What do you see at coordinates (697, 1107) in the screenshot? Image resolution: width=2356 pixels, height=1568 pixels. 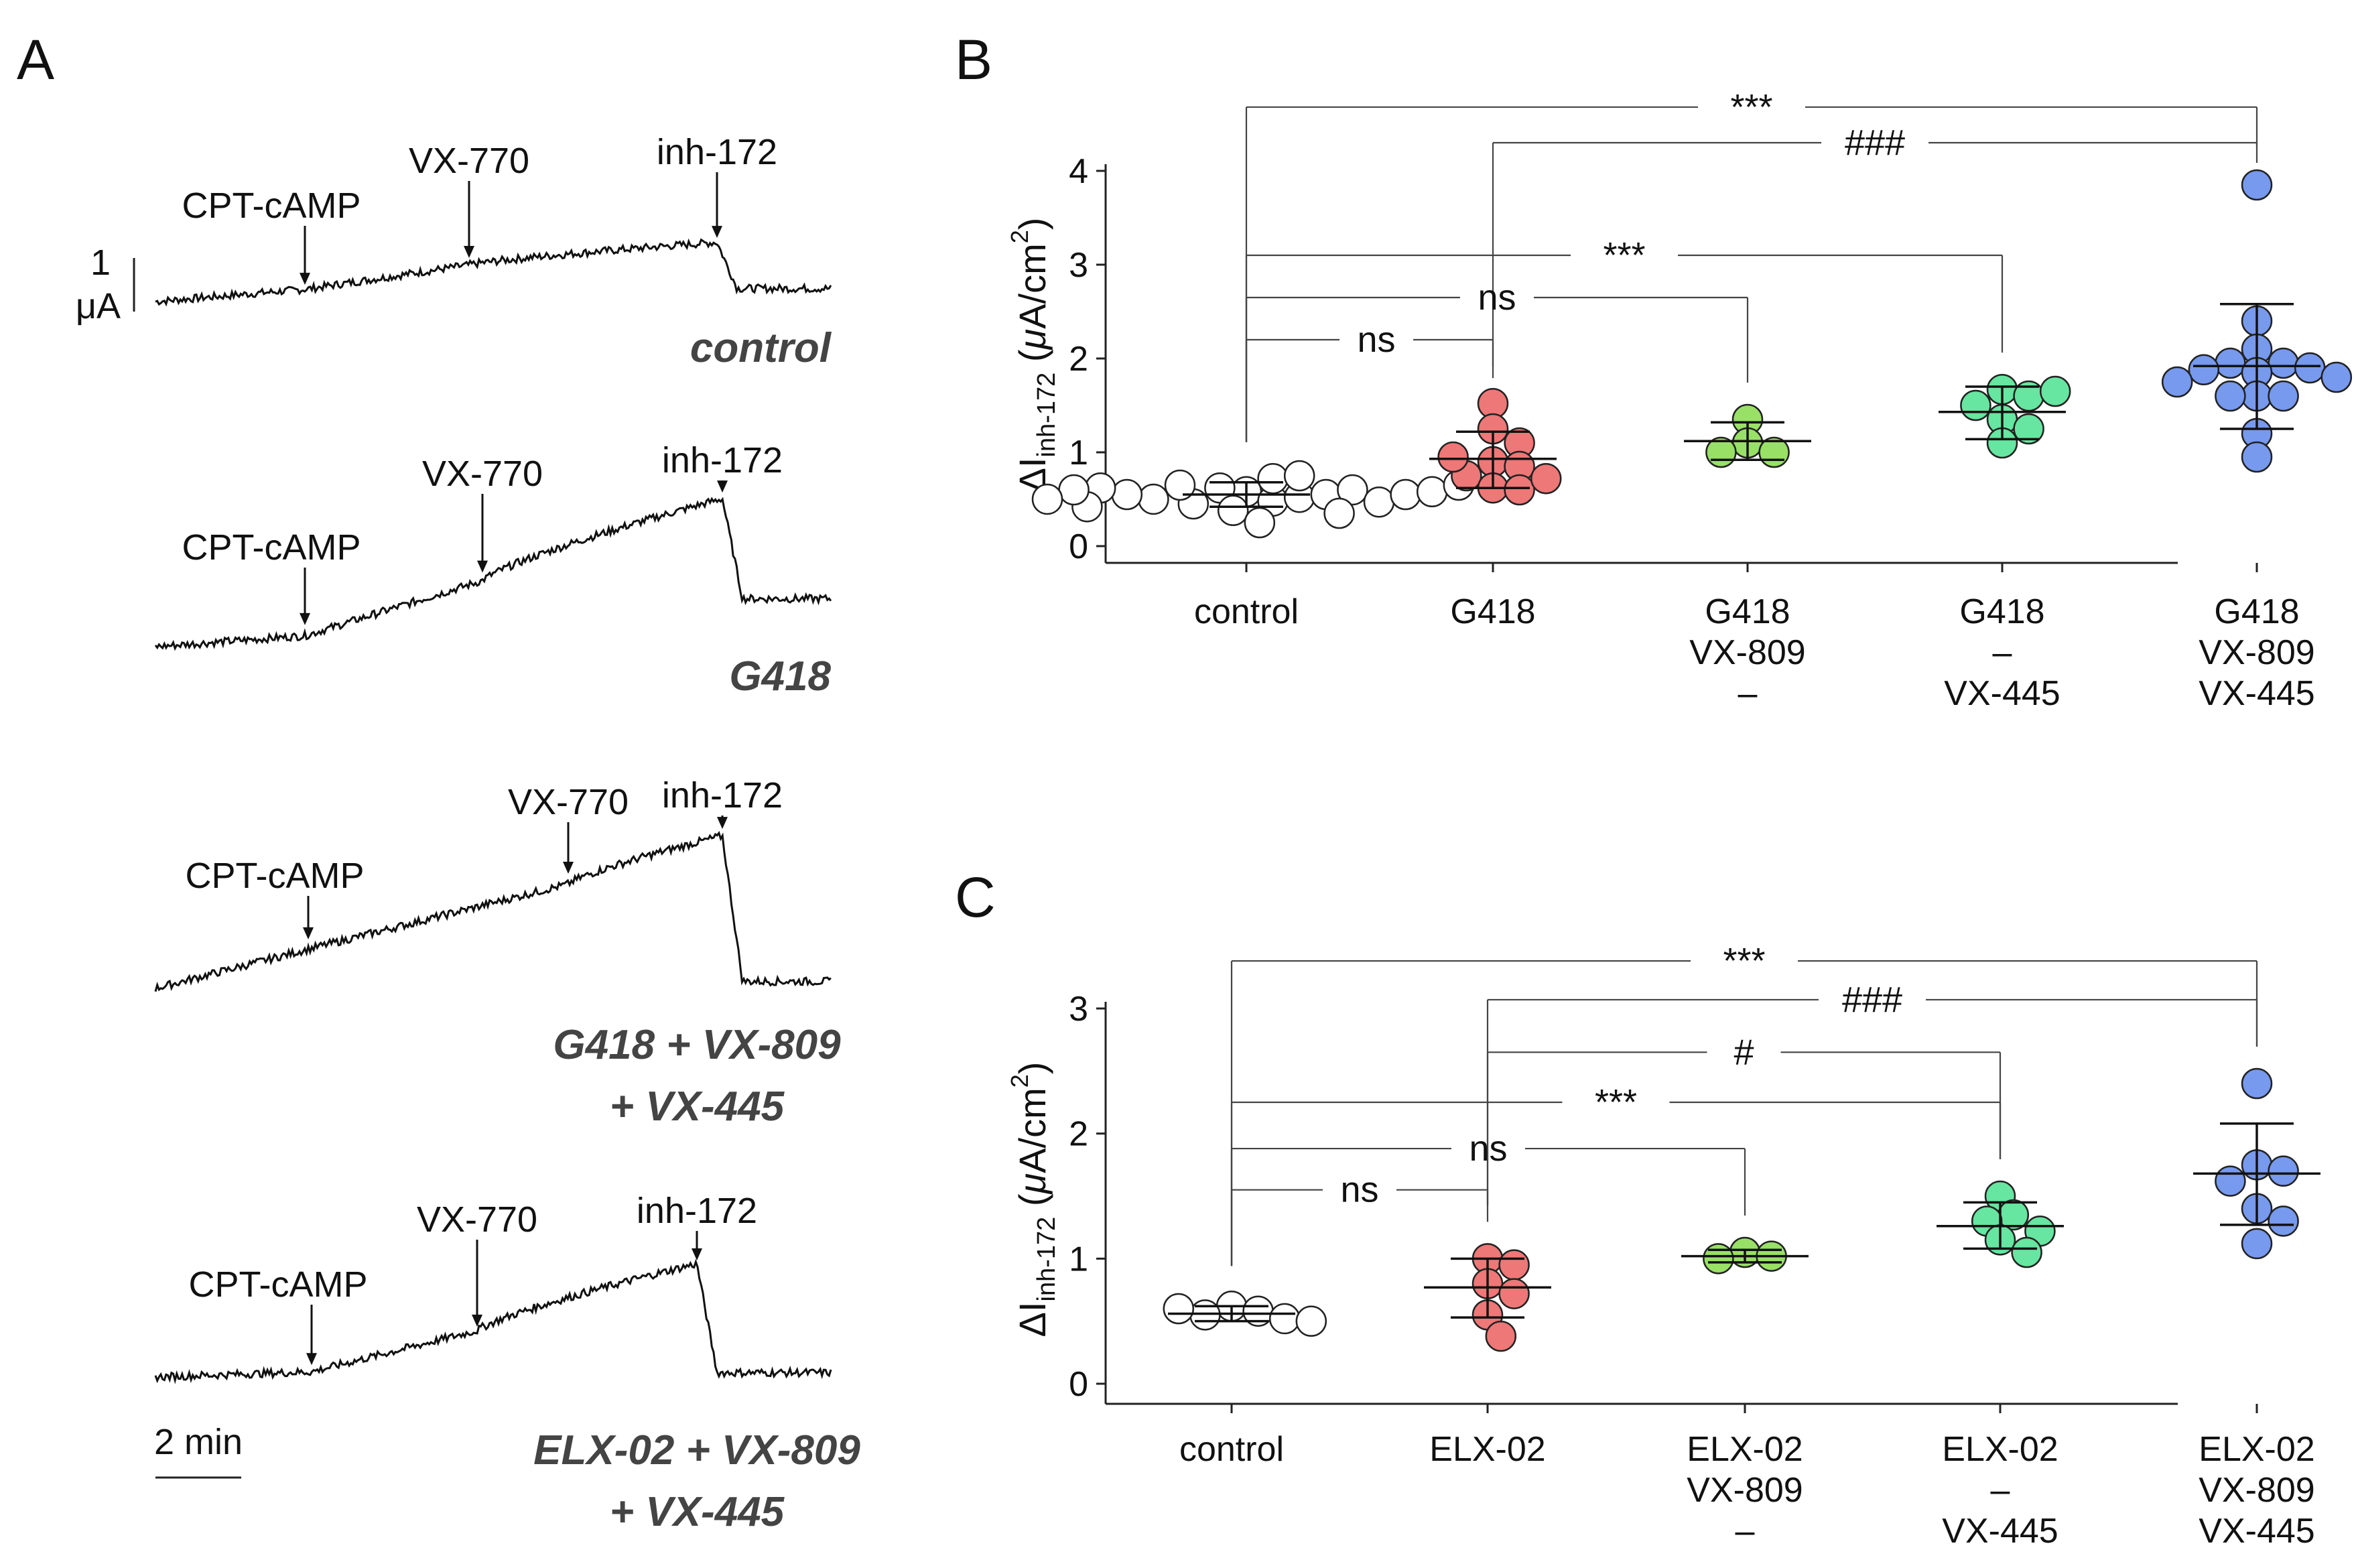 I see `trace-label-g418-combo-line2: + VX-445` at bounding box center [697, 1107].